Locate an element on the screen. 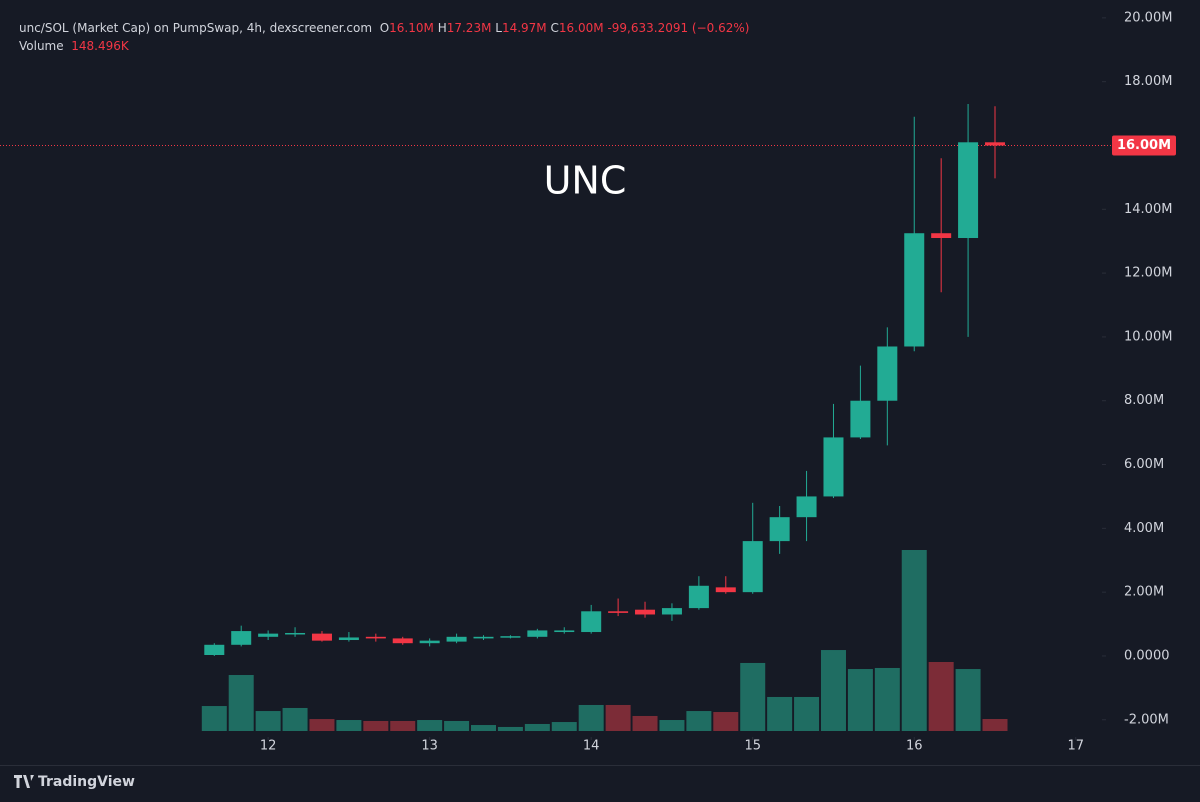 This screenshot has width=1200, height=802. annotation: UNC is located at coordinates (585, 181).